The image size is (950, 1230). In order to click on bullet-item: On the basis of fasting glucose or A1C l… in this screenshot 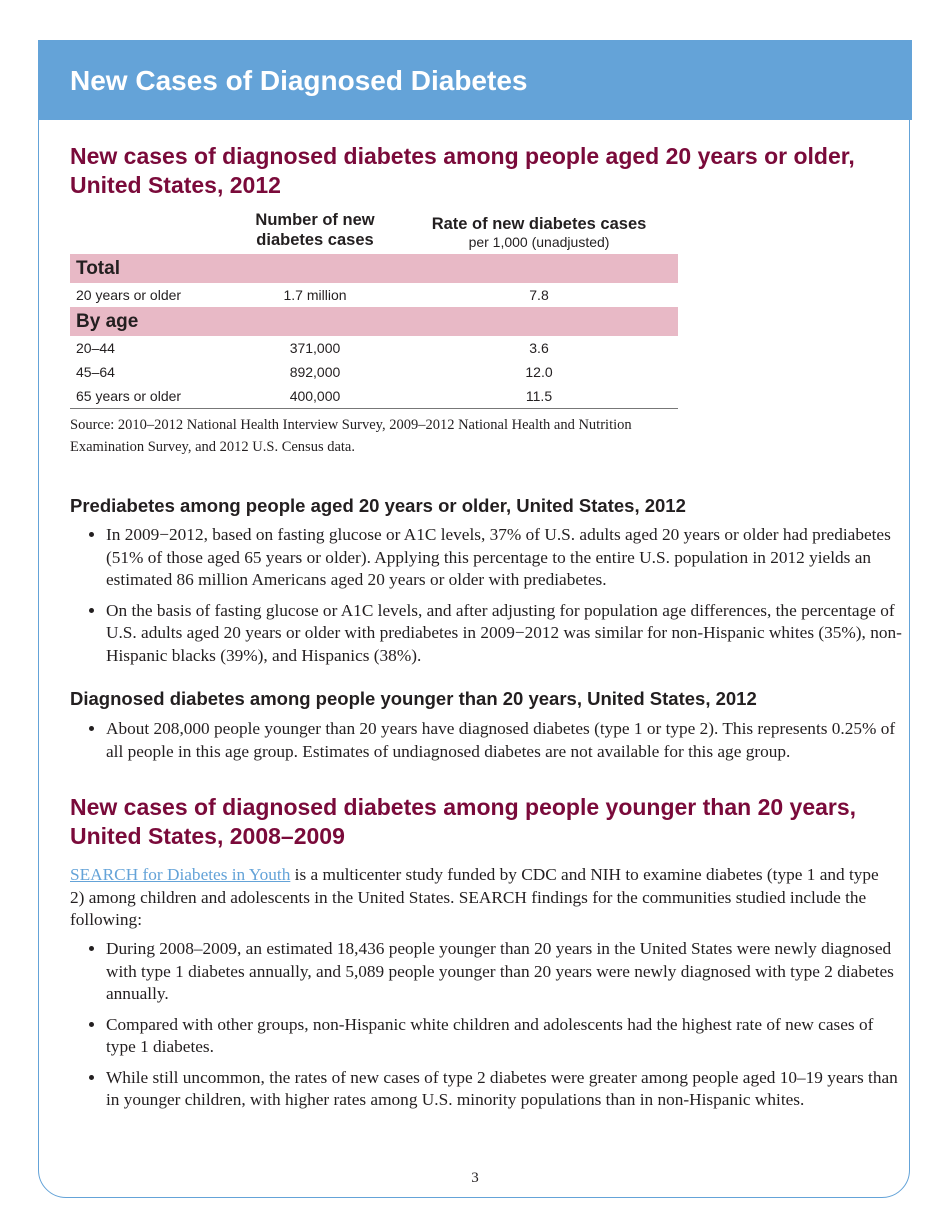, I will do `click(506, 634)`.